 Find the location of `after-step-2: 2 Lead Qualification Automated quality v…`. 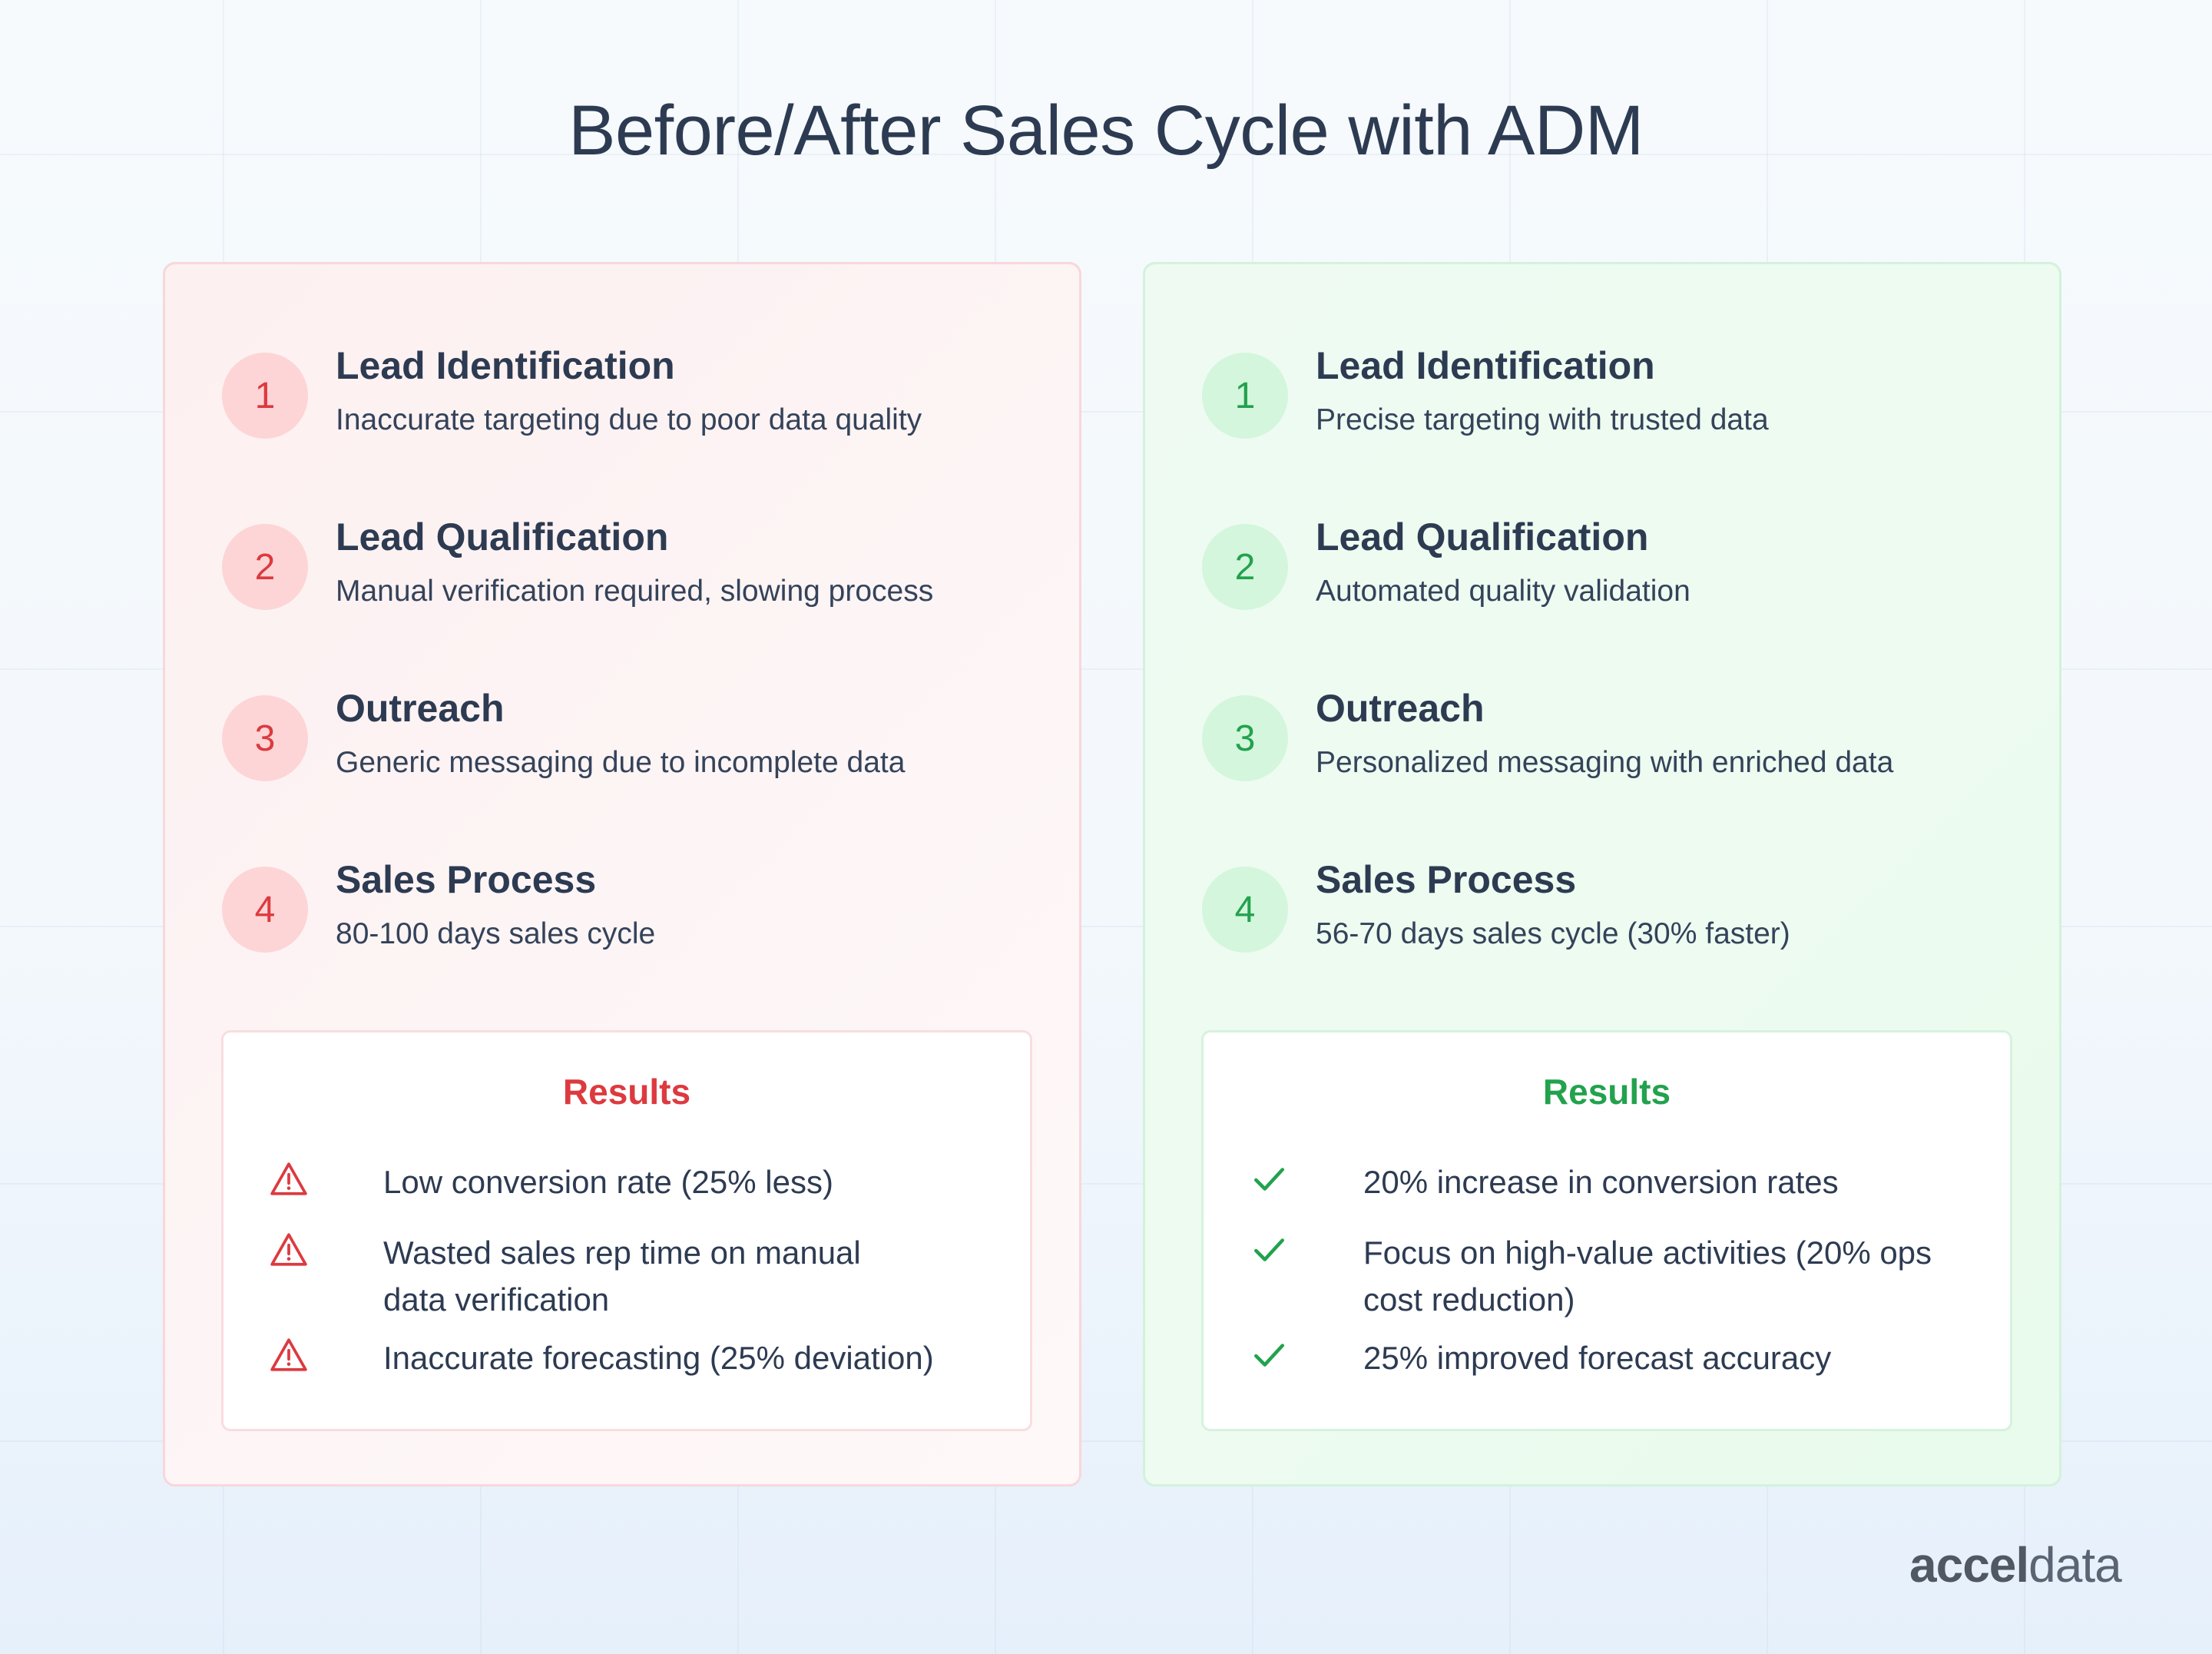

after-step-2: 2 Lead Qualification Automated quality v… is located at coordinates (1617, 565).